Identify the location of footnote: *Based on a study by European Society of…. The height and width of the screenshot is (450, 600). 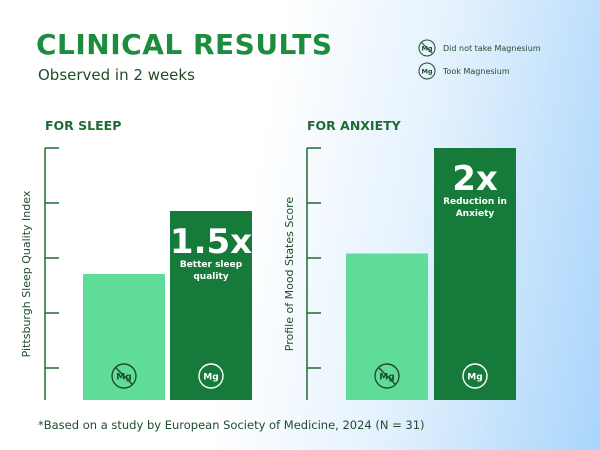
(231, 425).